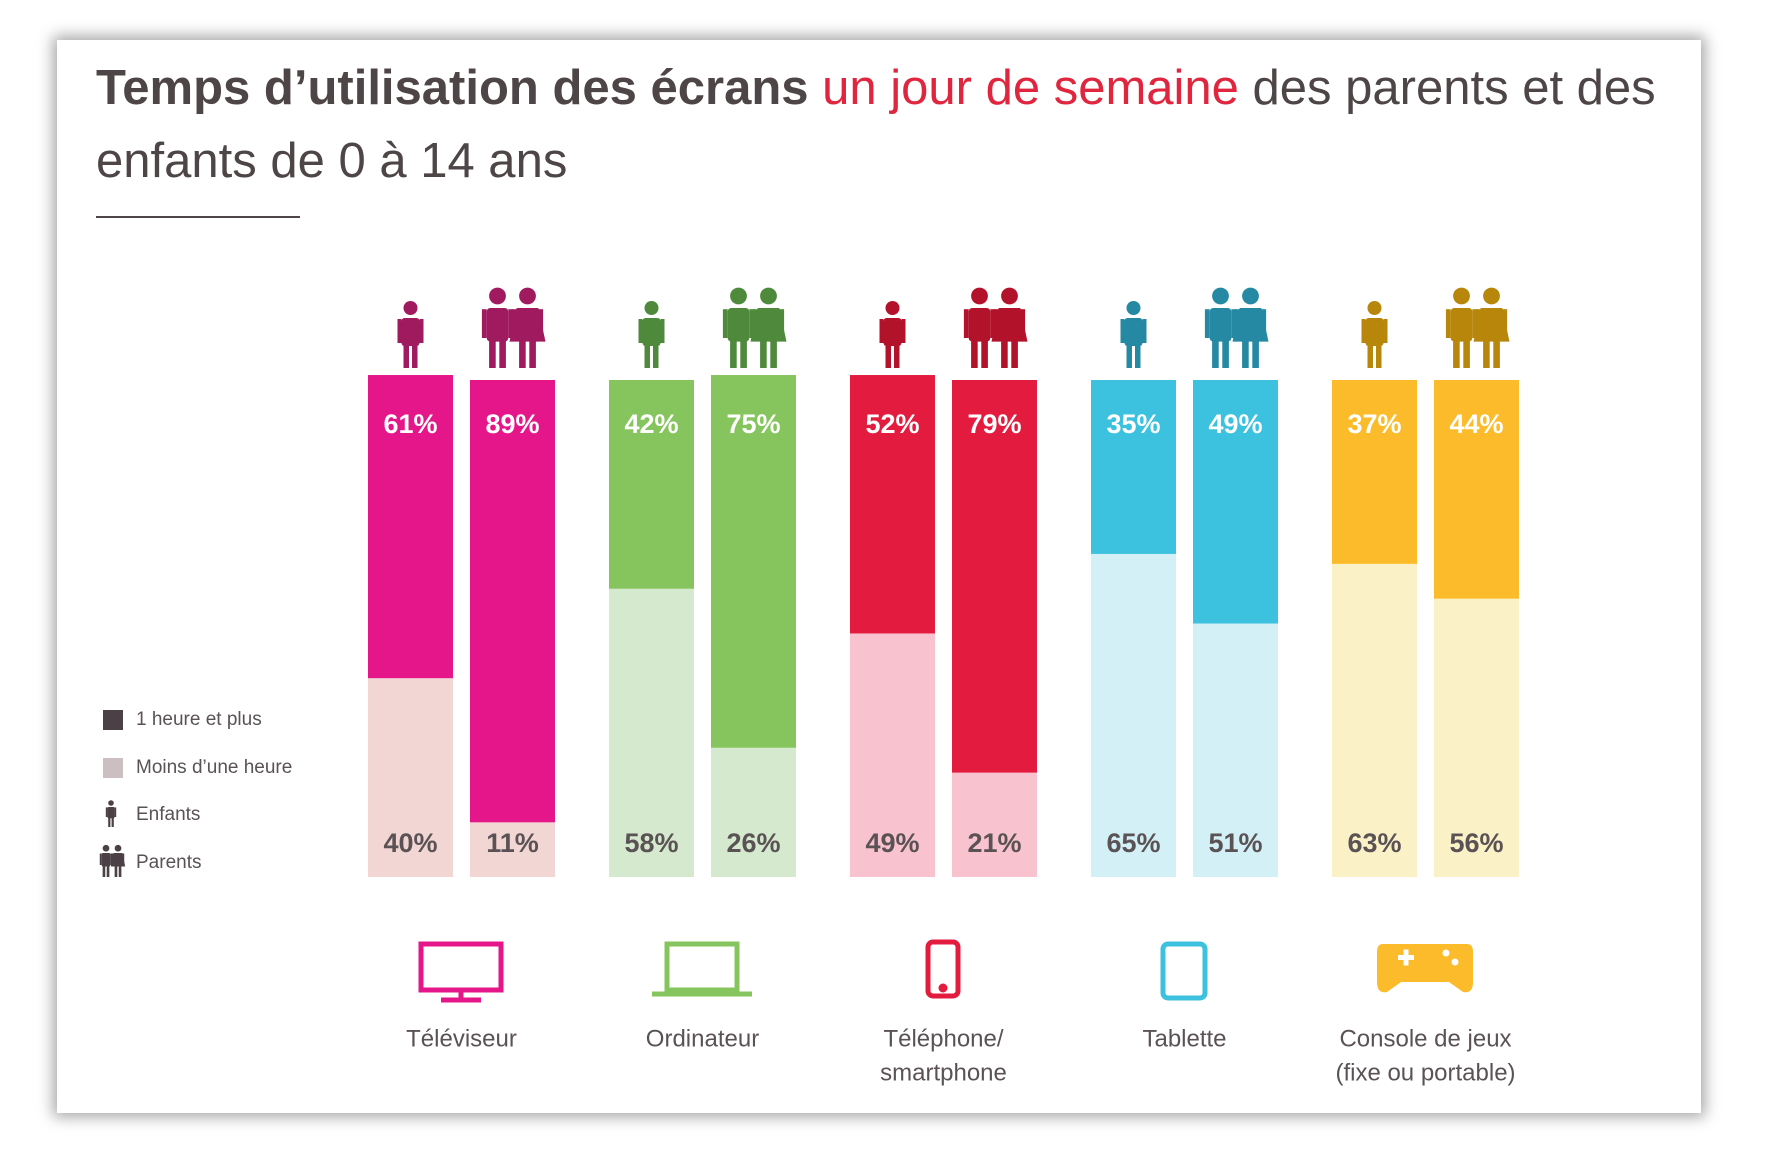 Image resolution: width=1770 pixels, height=1171 pixels. Describe the element at coordinates (753, 843) in the screenshot. I see `value-label: 26%` at that location.